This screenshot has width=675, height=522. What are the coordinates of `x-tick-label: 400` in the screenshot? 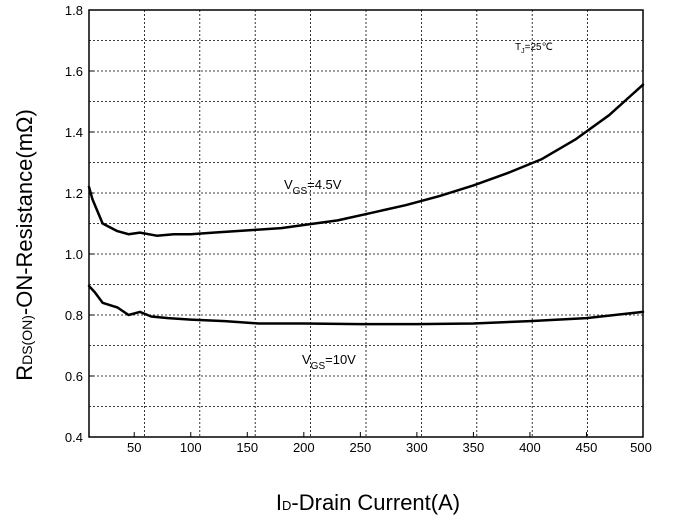 It's located at (530, 447).